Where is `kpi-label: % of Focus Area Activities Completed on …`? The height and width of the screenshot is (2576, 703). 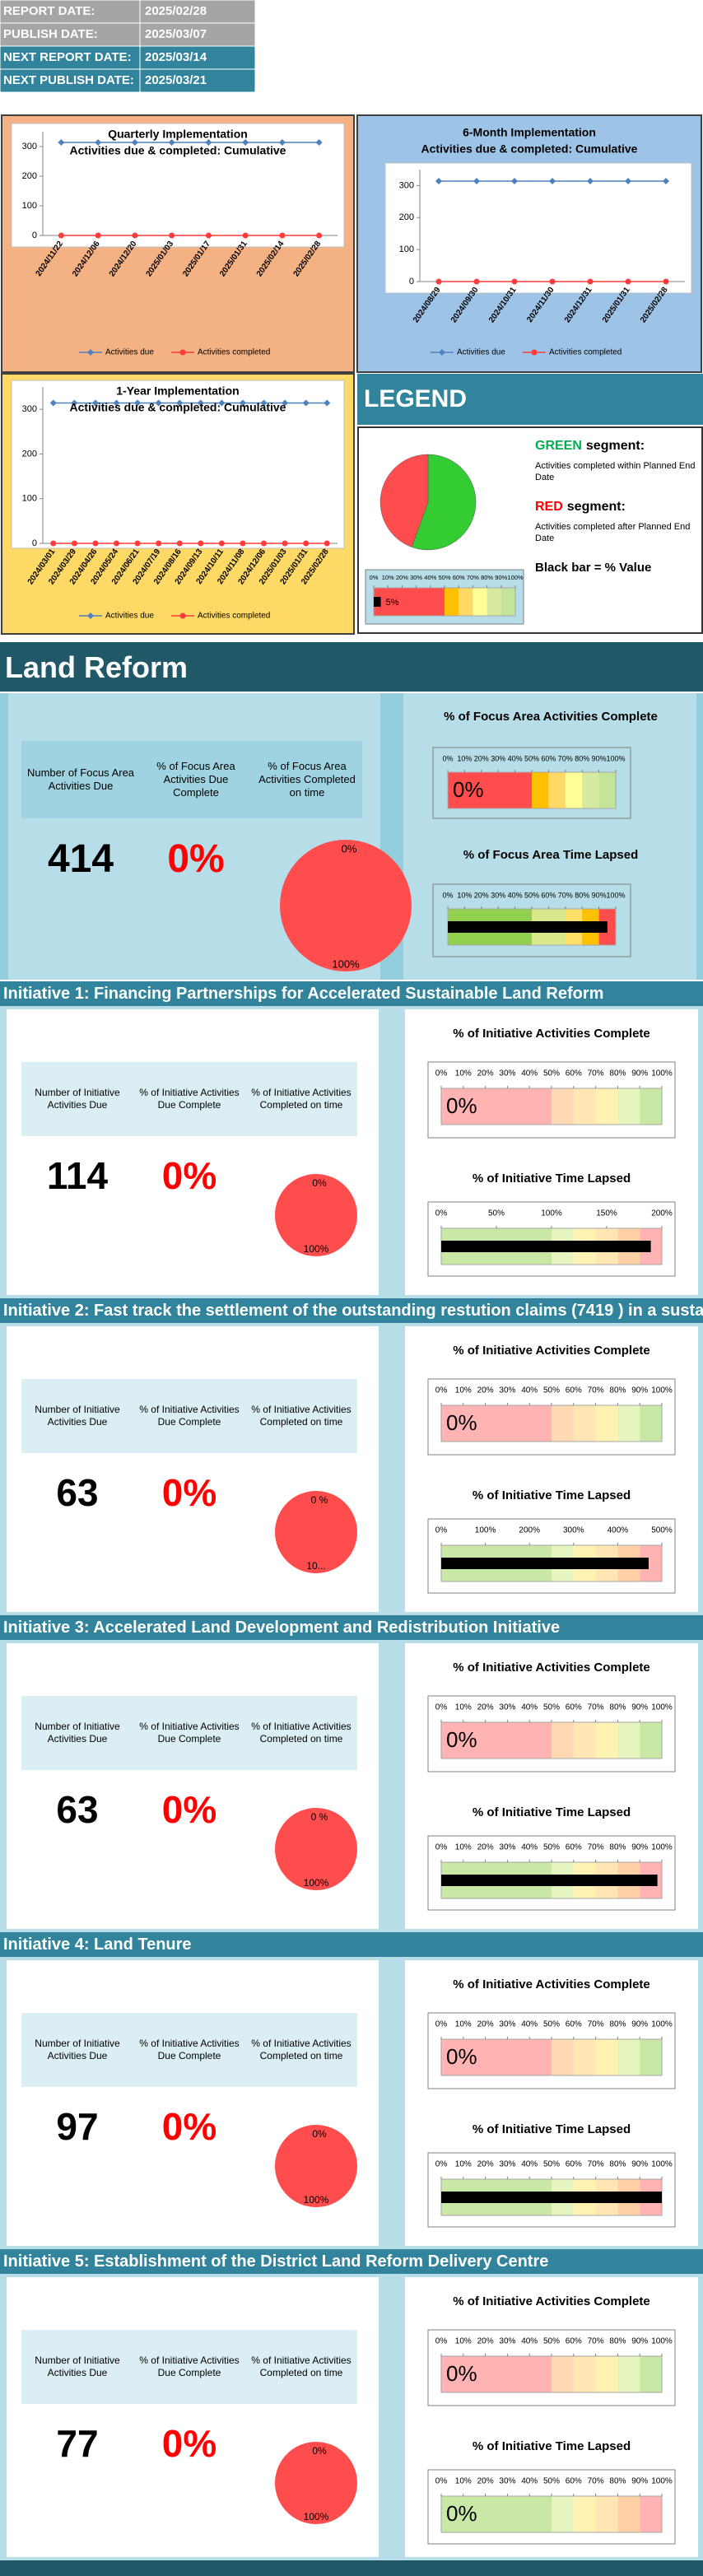
kpi-label: % of Focus Area Activities Completed on … is located at coordinates (307, 779).